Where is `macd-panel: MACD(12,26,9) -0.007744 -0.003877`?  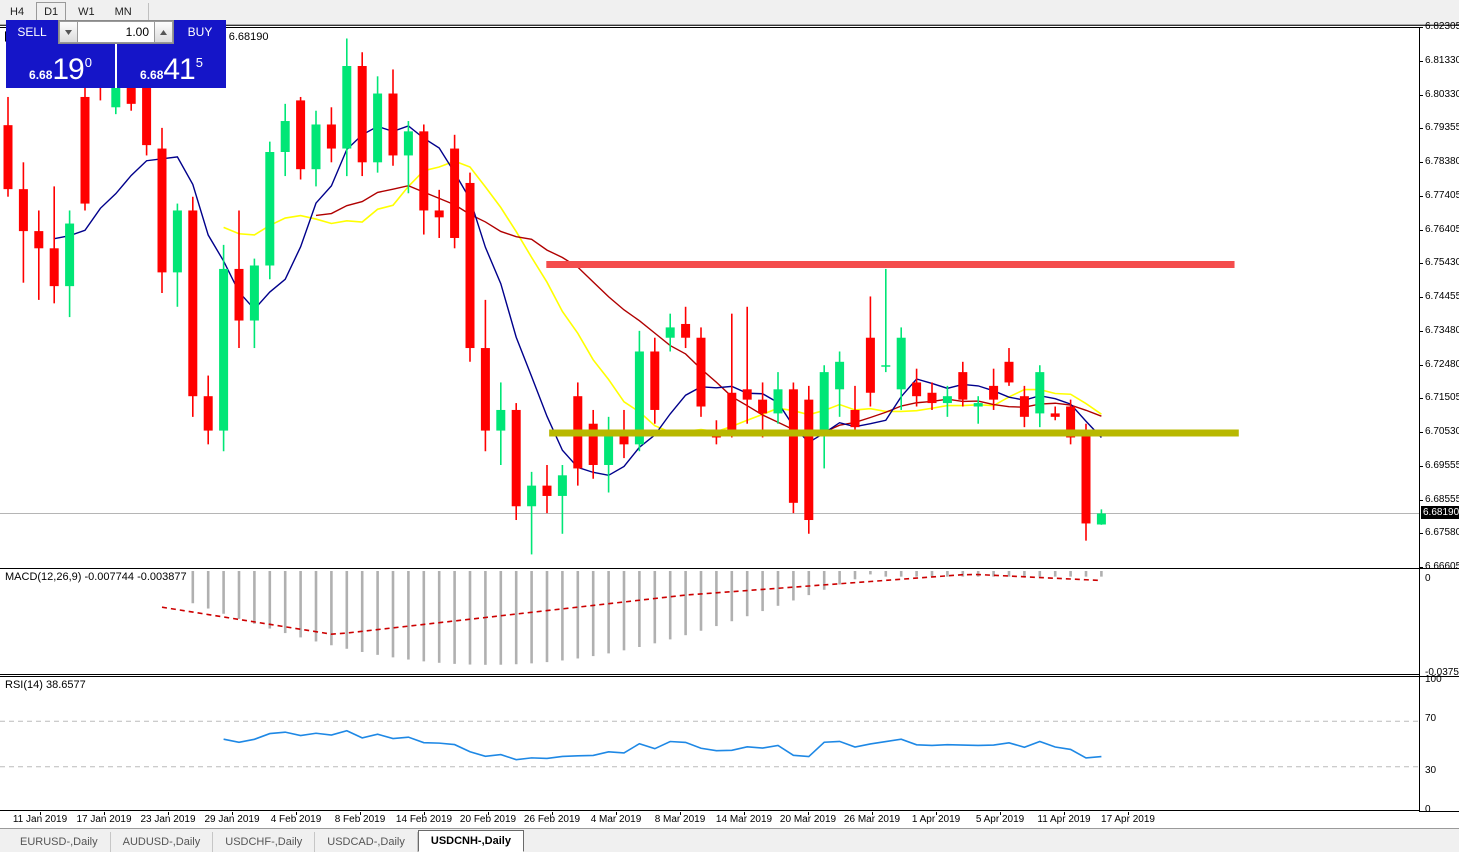 macd-panel: MACD(12,26,9) -0.007744 -0.003877 is located at coordinates (709, 621).